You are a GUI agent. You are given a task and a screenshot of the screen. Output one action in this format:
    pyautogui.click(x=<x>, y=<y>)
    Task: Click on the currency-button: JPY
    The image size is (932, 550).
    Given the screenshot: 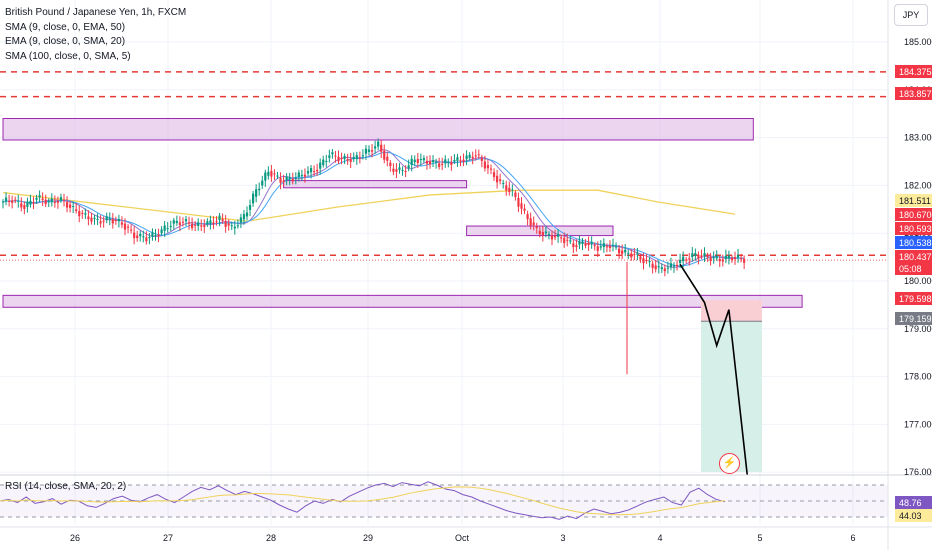 What is the action you would take?
    pyautogui.click(x=911, y=15)
    